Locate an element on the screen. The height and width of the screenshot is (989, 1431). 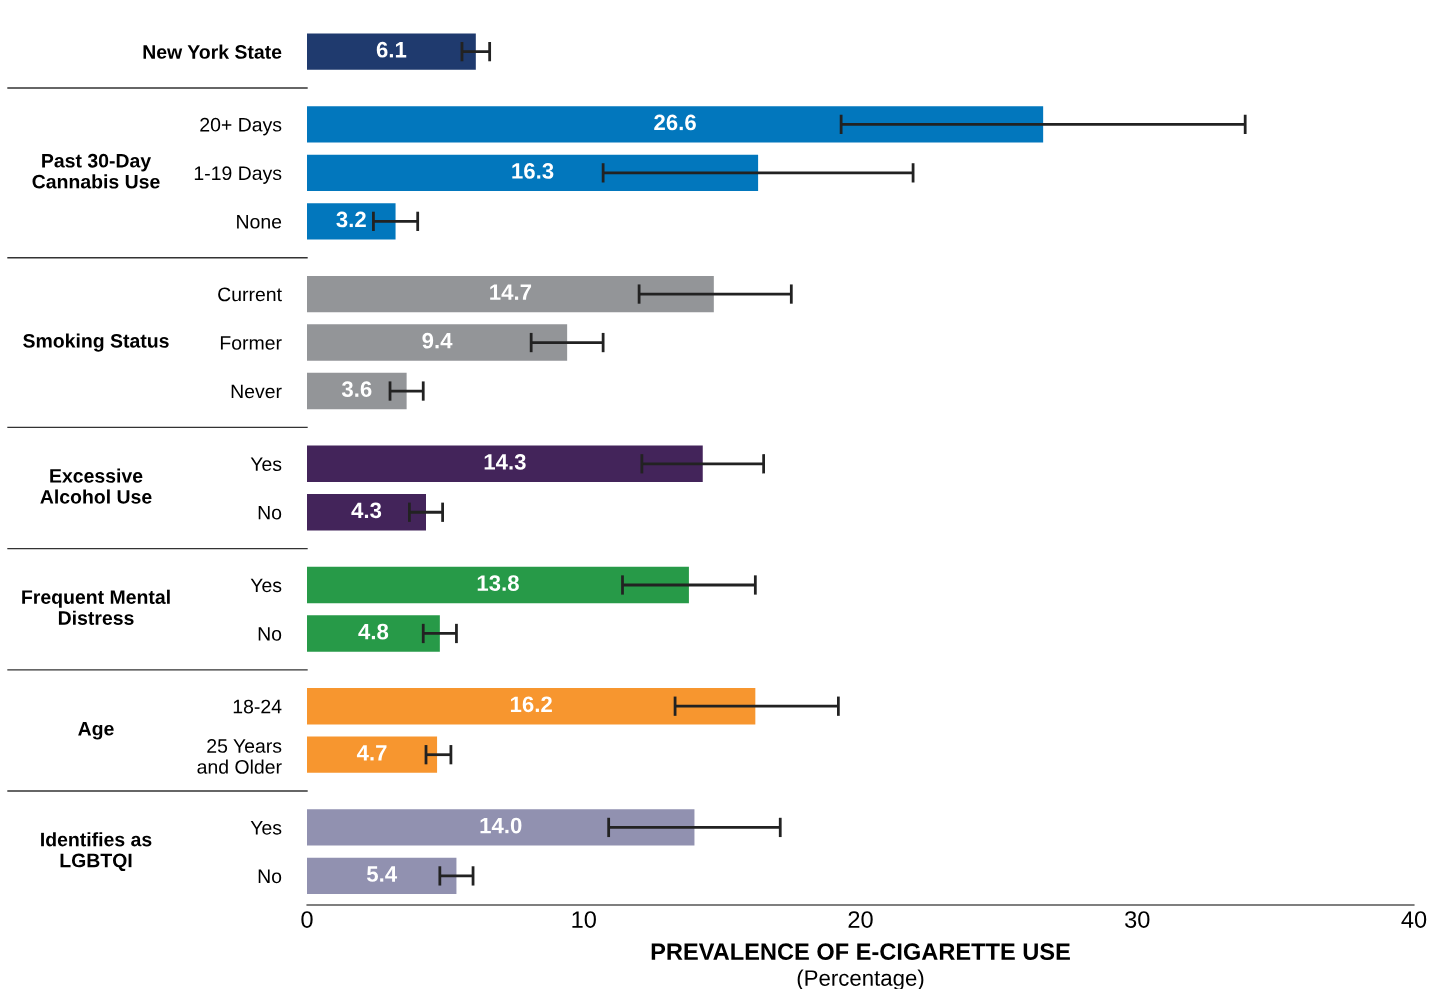
data-label: 3.2 is located at coordinates (351, 219).